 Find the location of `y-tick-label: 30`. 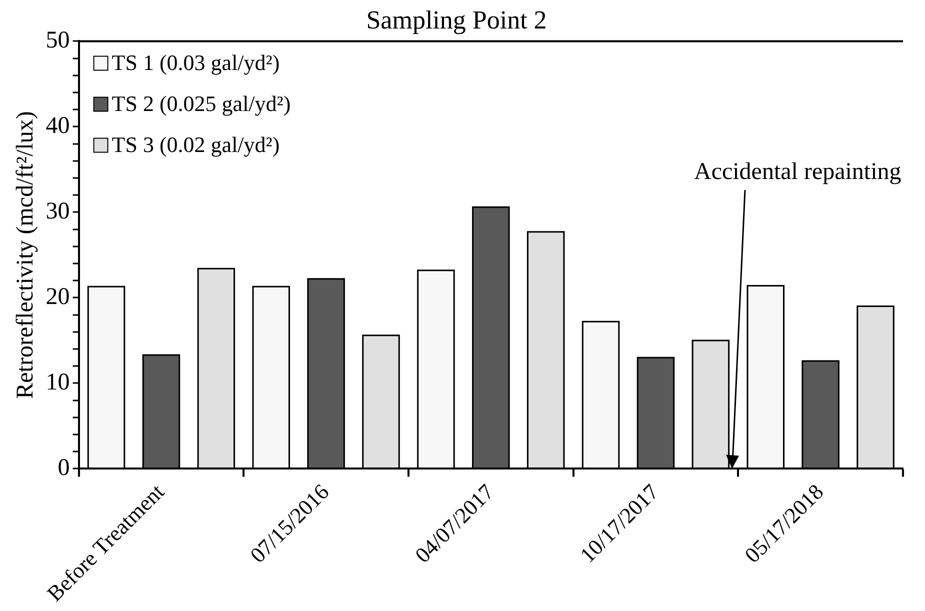

y-tick-label: 30 is located at coordinates (58, 211).